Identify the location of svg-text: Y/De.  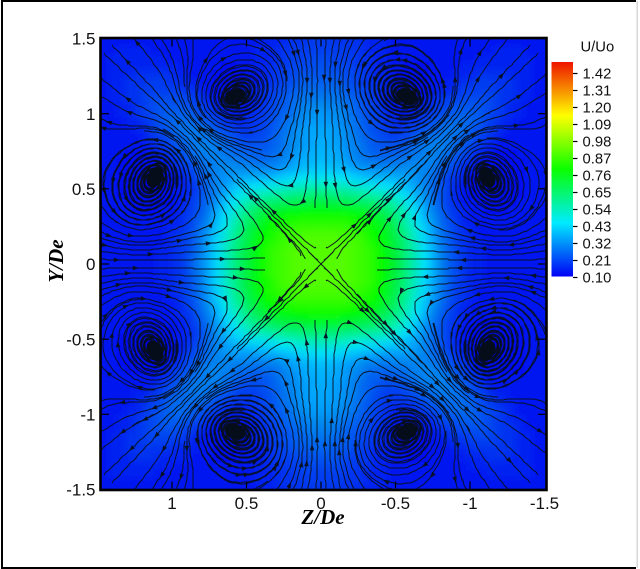
(56, 260).